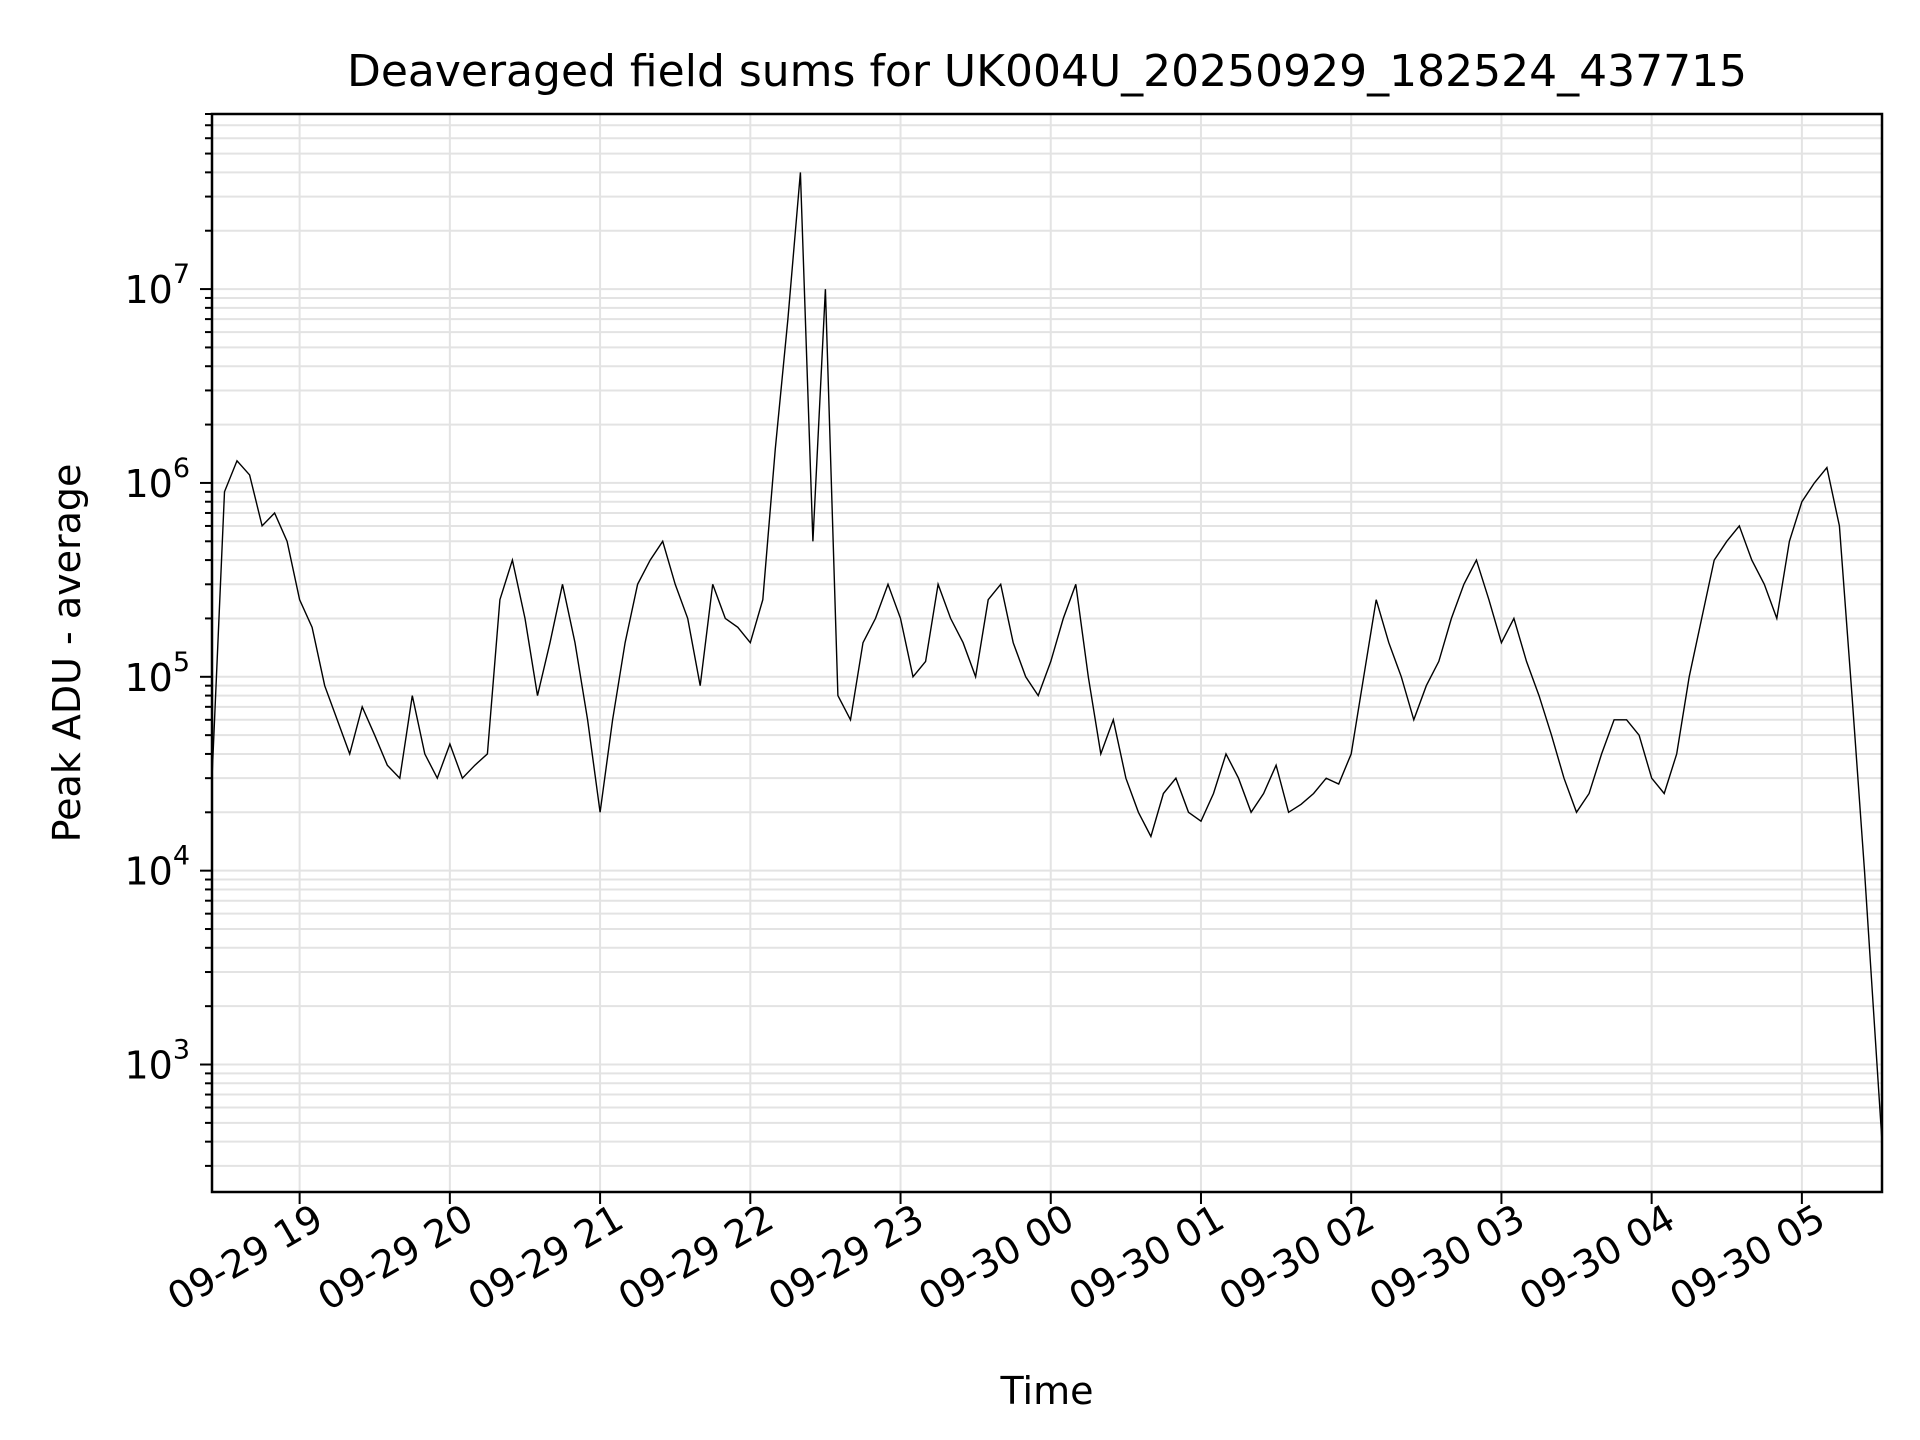  I want to click on y-tick-label: 10⁷, so click(157, 285).